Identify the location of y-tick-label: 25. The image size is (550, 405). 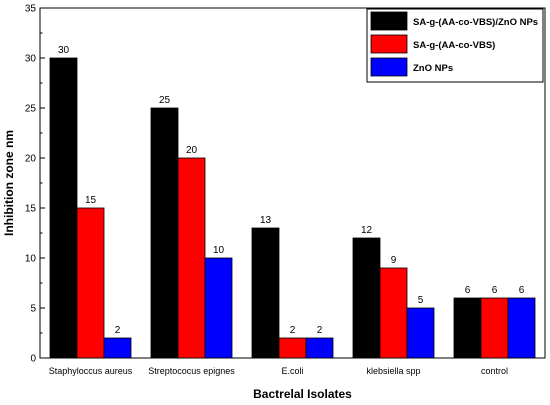
(31, 109).